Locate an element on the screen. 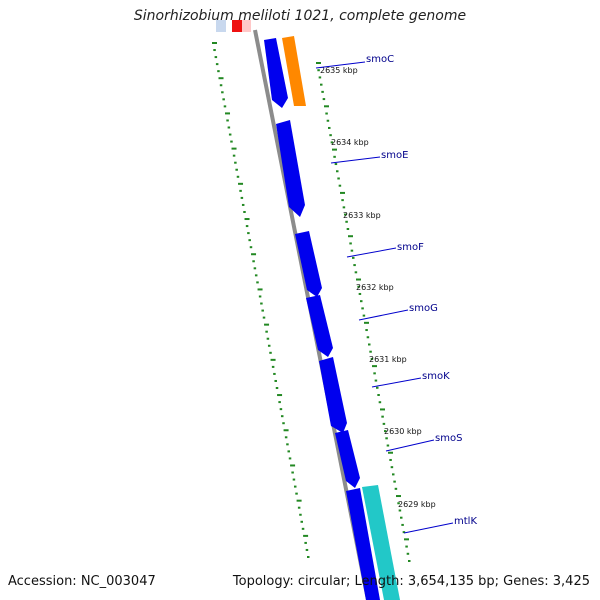 The width and height of the screenshot is (600, 600). gene-label-line-smoE is located at coordinates (355, 160).